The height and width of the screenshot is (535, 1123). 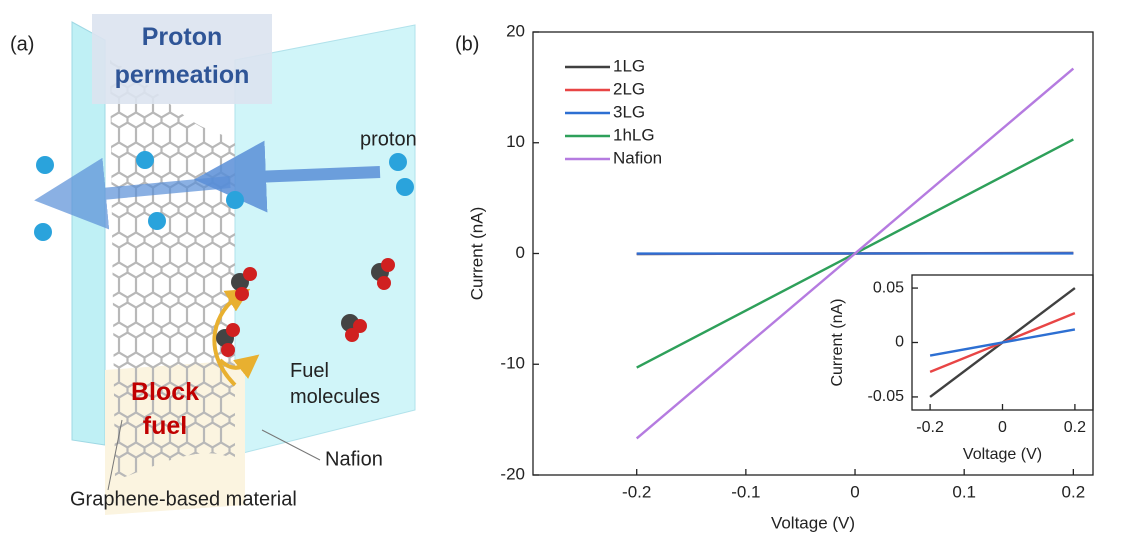 I want to click on x-tick-label: -0.1, so click(x=745, y=491).